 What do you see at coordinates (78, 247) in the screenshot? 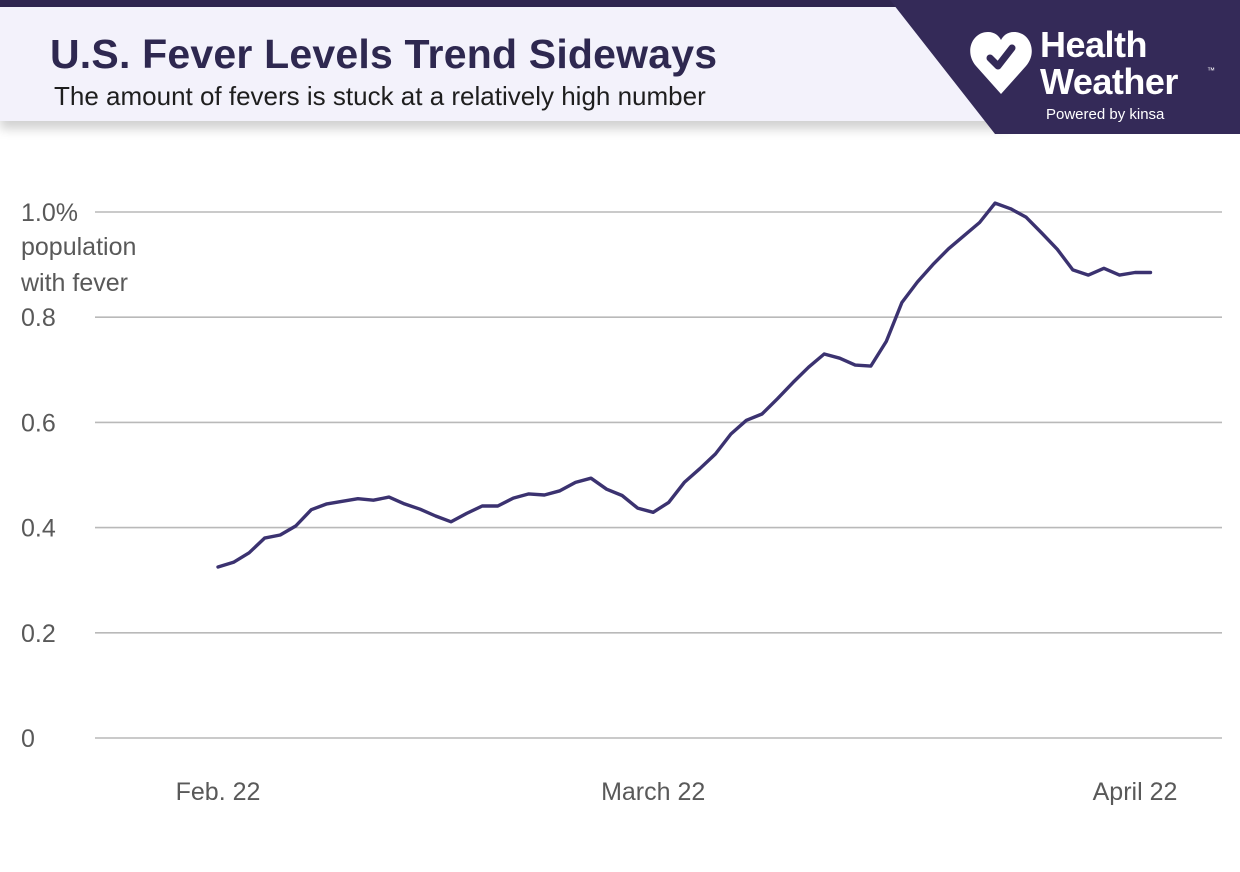
I see `y-axis-label: population` at bounding box center [78, 247].